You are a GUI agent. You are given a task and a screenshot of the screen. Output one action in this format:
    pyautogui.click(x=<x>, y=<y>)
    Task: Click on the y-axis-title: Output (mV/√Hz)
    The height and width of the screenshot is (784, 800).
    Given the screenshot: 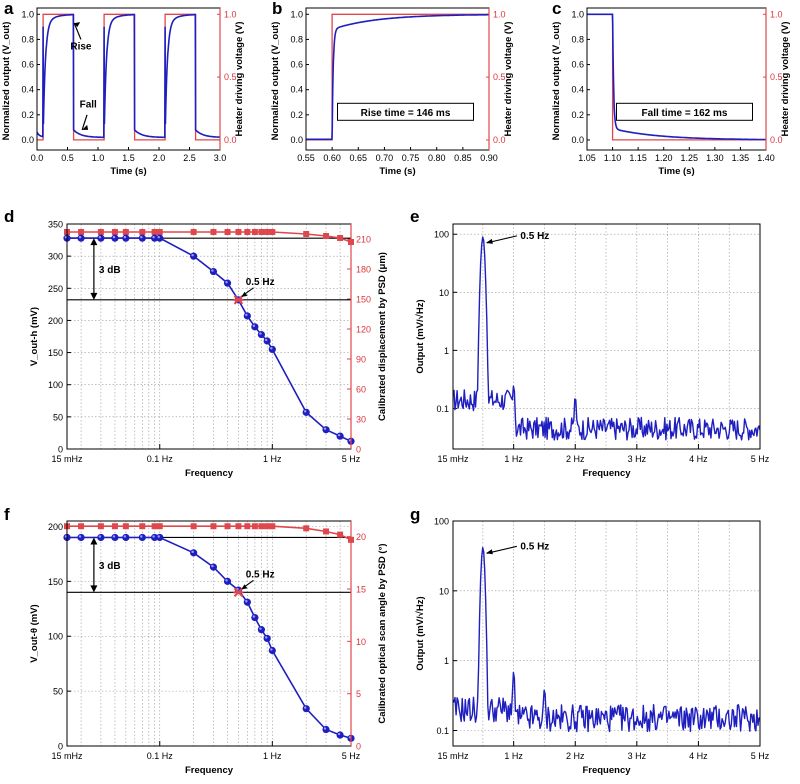 What is the action you would take?
    pyautogui.click(x=420, y=633)
    